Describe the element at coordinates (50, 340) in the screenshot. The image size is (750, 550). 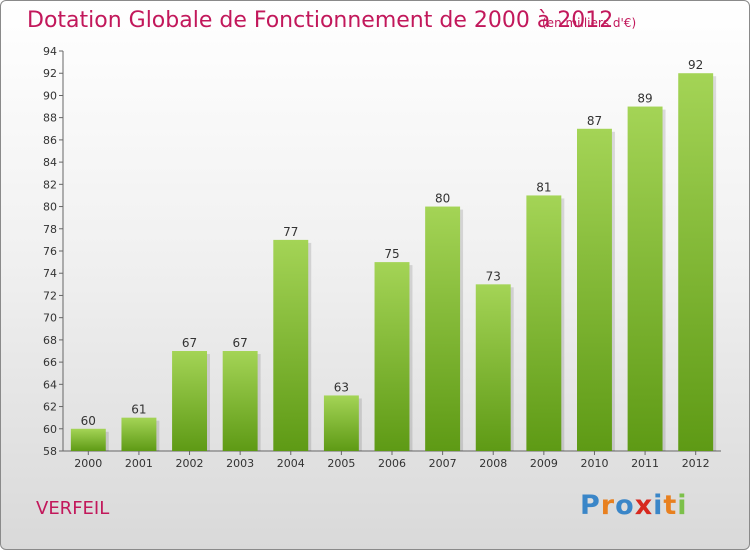
I see `y-tick-label: 68` at that location.